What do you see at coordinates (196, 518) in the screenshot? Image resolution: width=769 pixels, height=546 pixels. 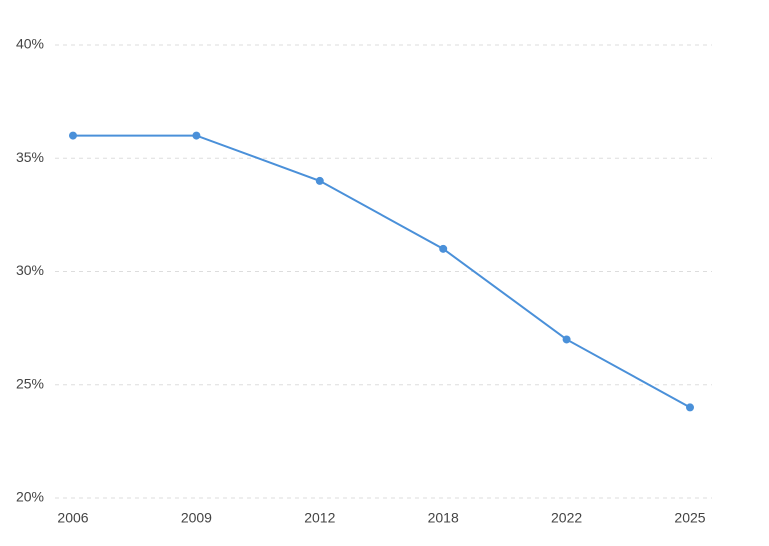 I see `x-tick-label: 2009` at bounding box center [196, 518].